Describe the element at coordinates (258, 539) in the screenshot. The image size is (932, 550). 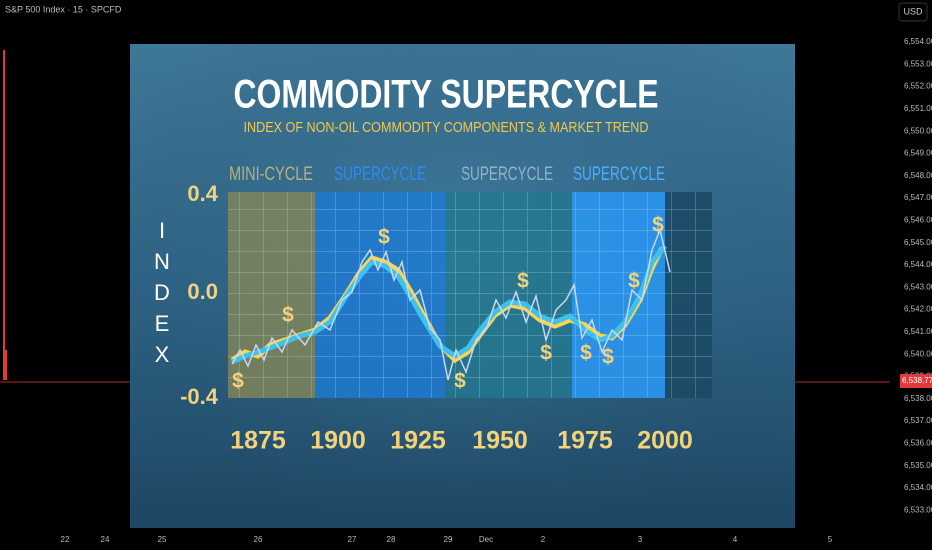
I see `time-label: 26` at that location.